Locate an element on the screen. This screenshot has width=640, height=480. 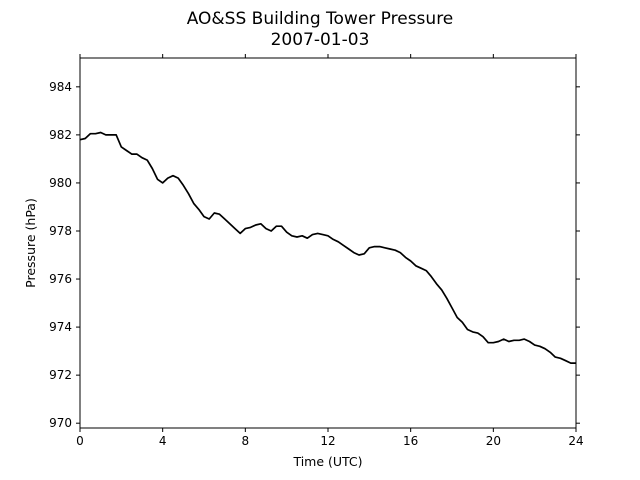
x-tick-label: 8 is located at coordinates (246, 441).